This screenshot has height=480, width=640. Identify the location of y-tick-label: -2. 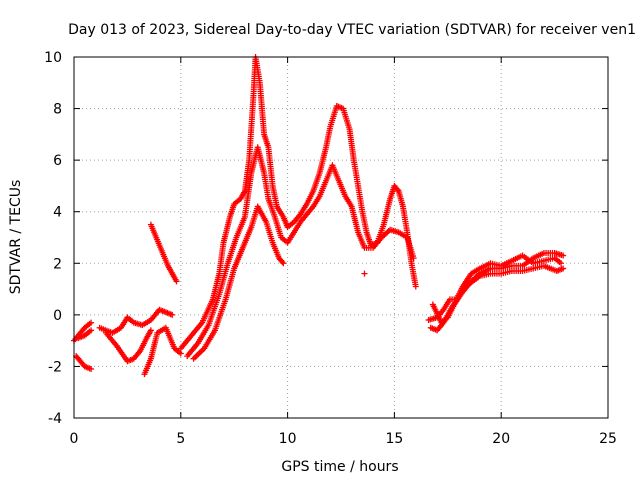
(55, 367).